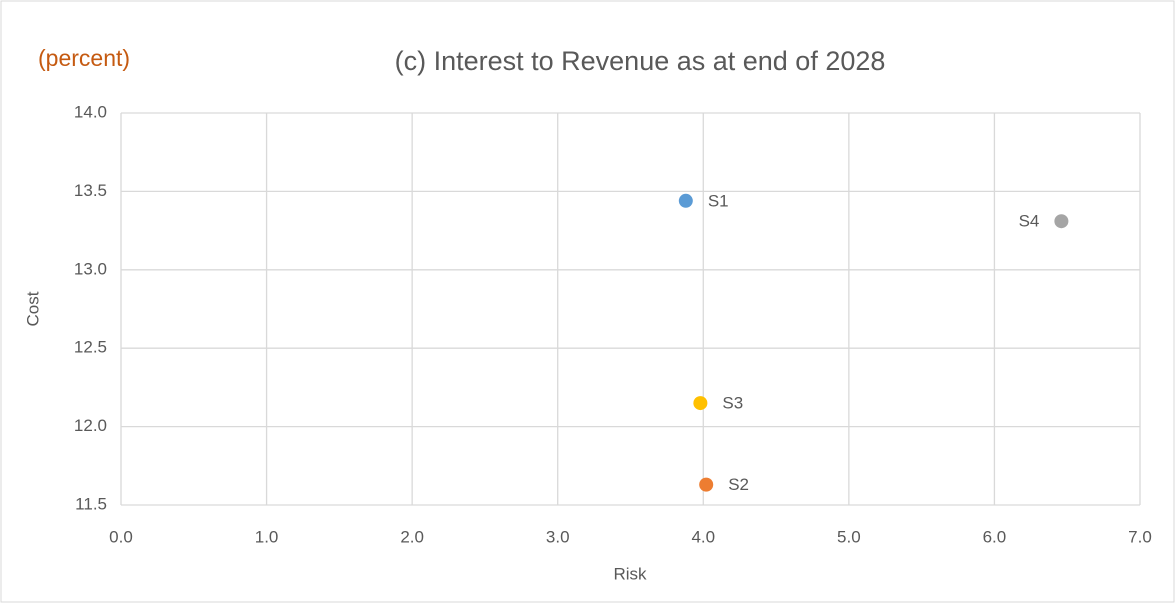 Image resolution: width=1175 pixels, height=603 pixels. What do you see at coordinates (84, 58) in the screenshot?
I see `annotation: (percent)` at bounding box center [84, 58].